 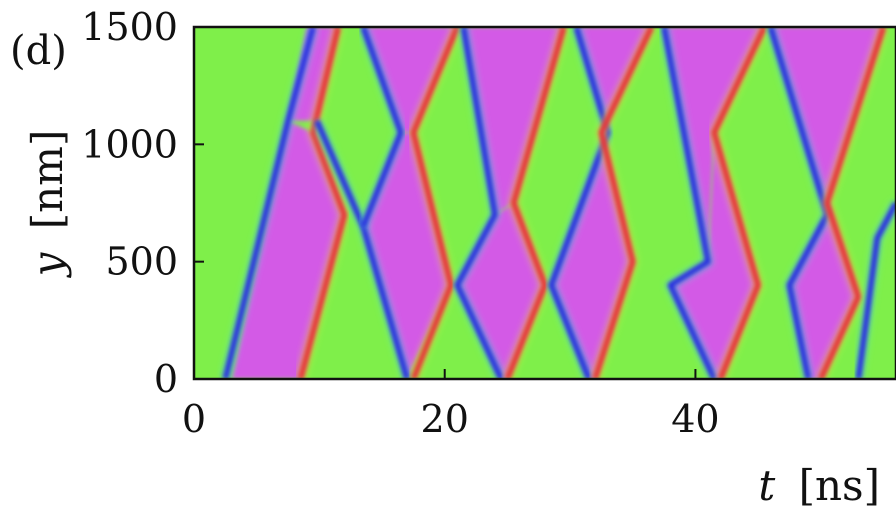 What do you see at coordinates (47, 180) in the screenshot?
I see `y-axis-unit: [nm]` at bounding box center [47, 180].